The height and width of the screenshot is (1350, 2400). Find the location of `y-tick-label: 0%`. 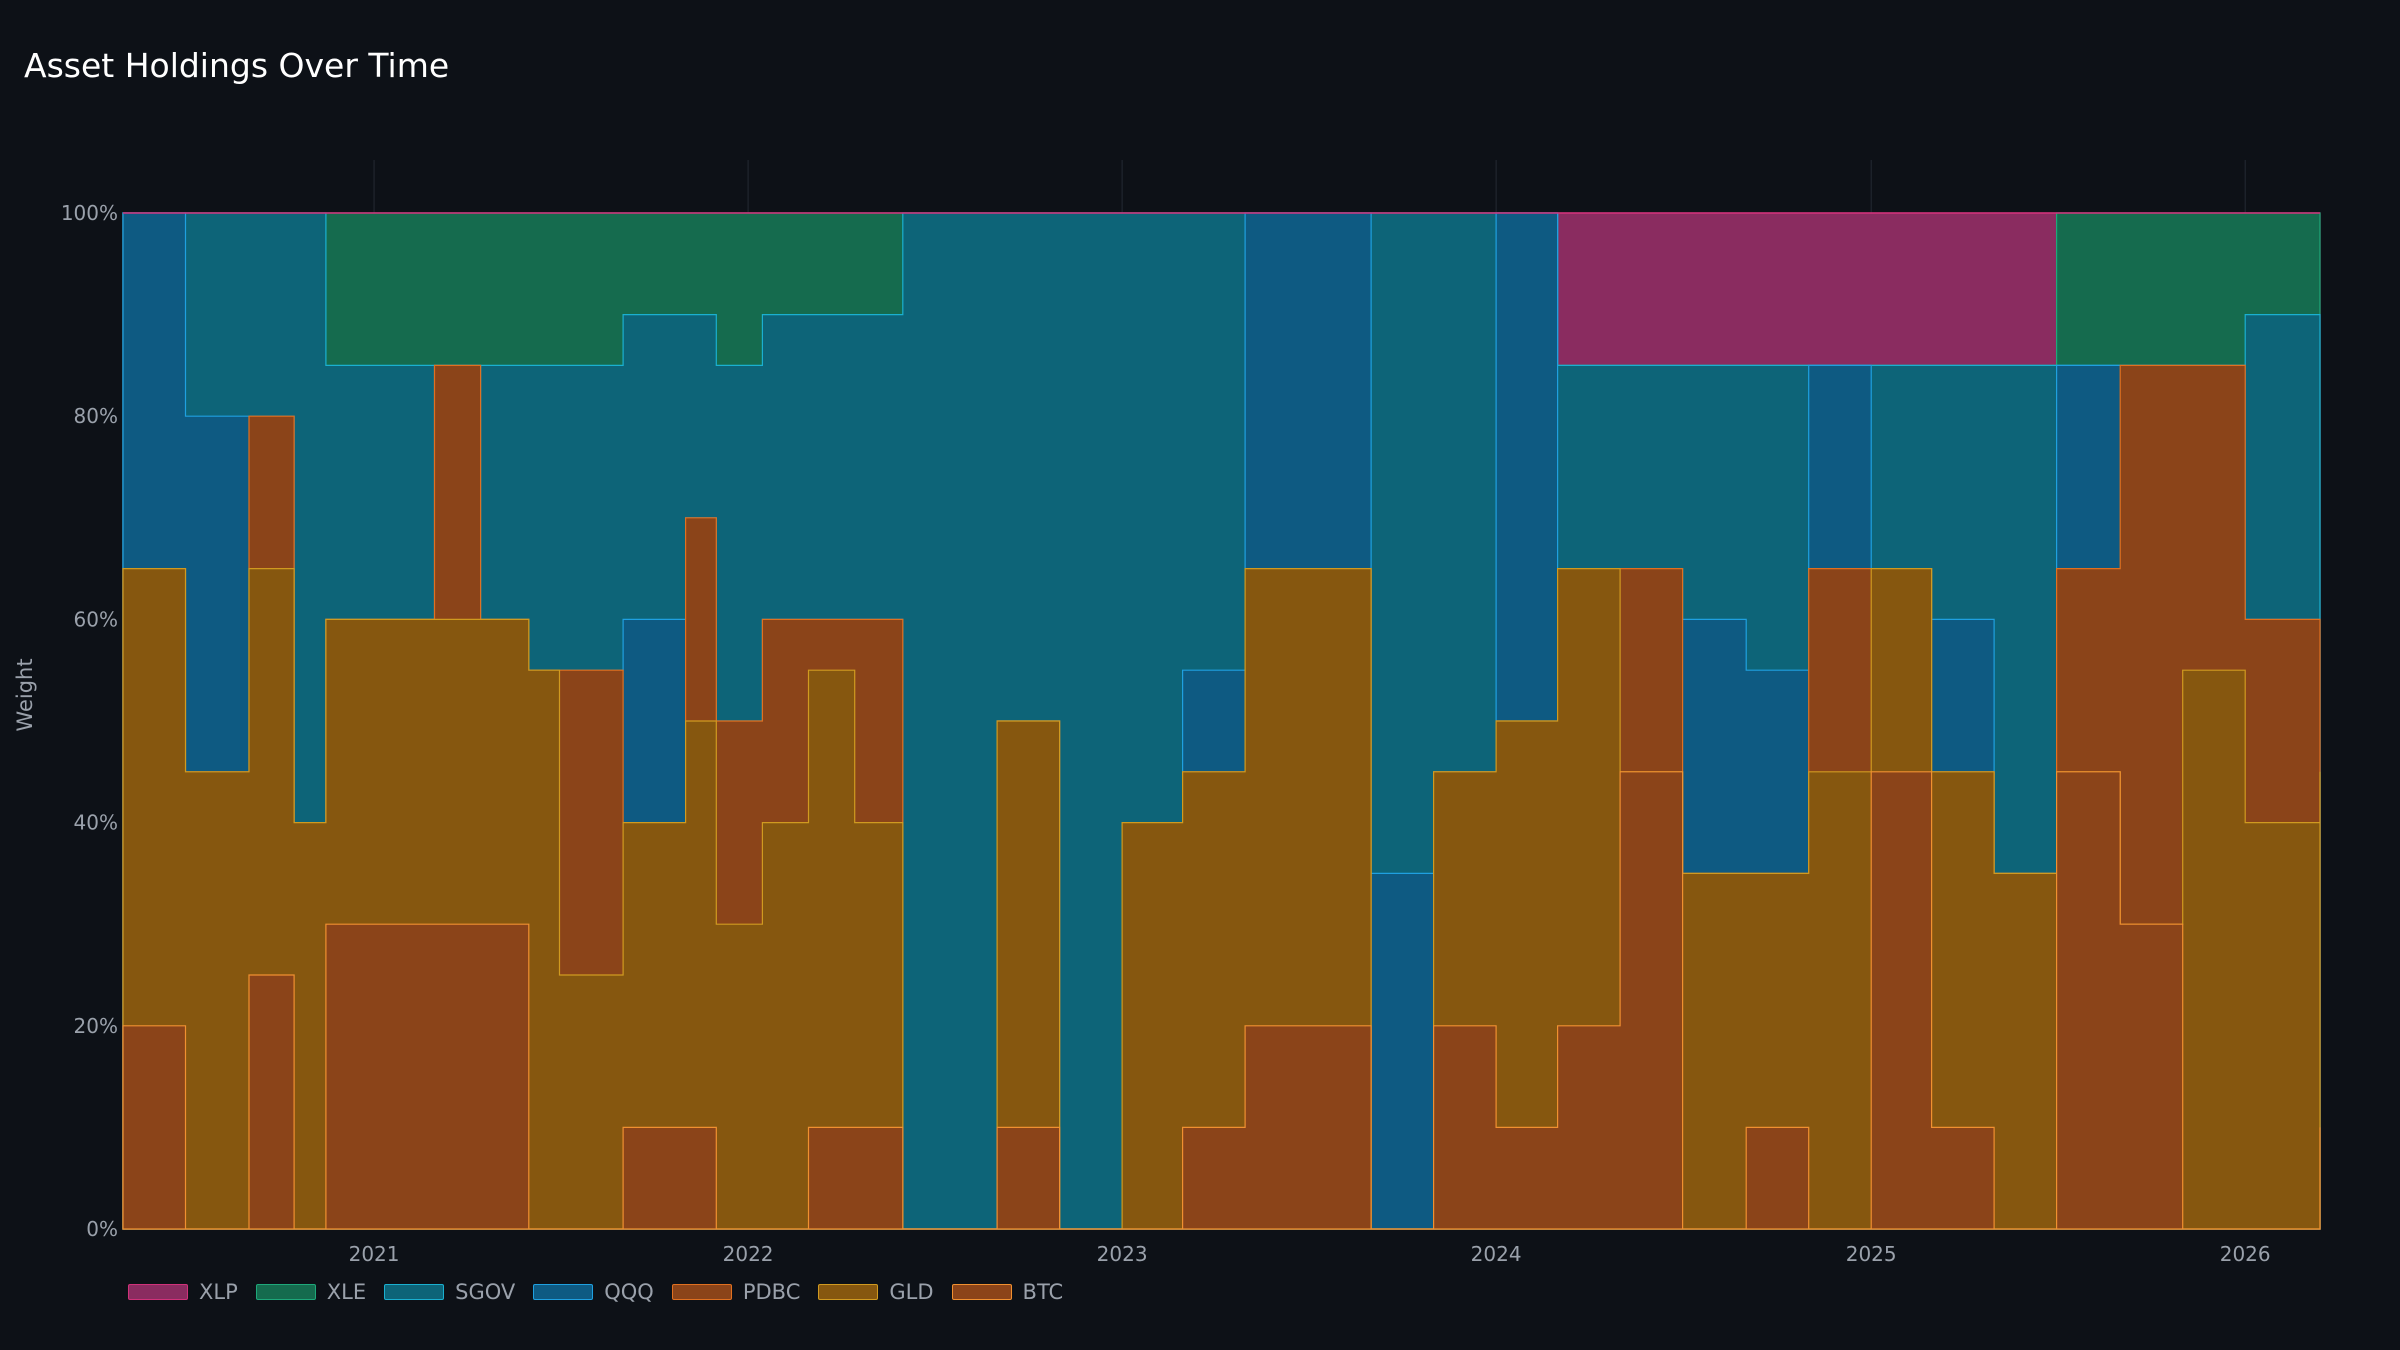

y-tick-label: 0% is located at coordinates (102, 1229).